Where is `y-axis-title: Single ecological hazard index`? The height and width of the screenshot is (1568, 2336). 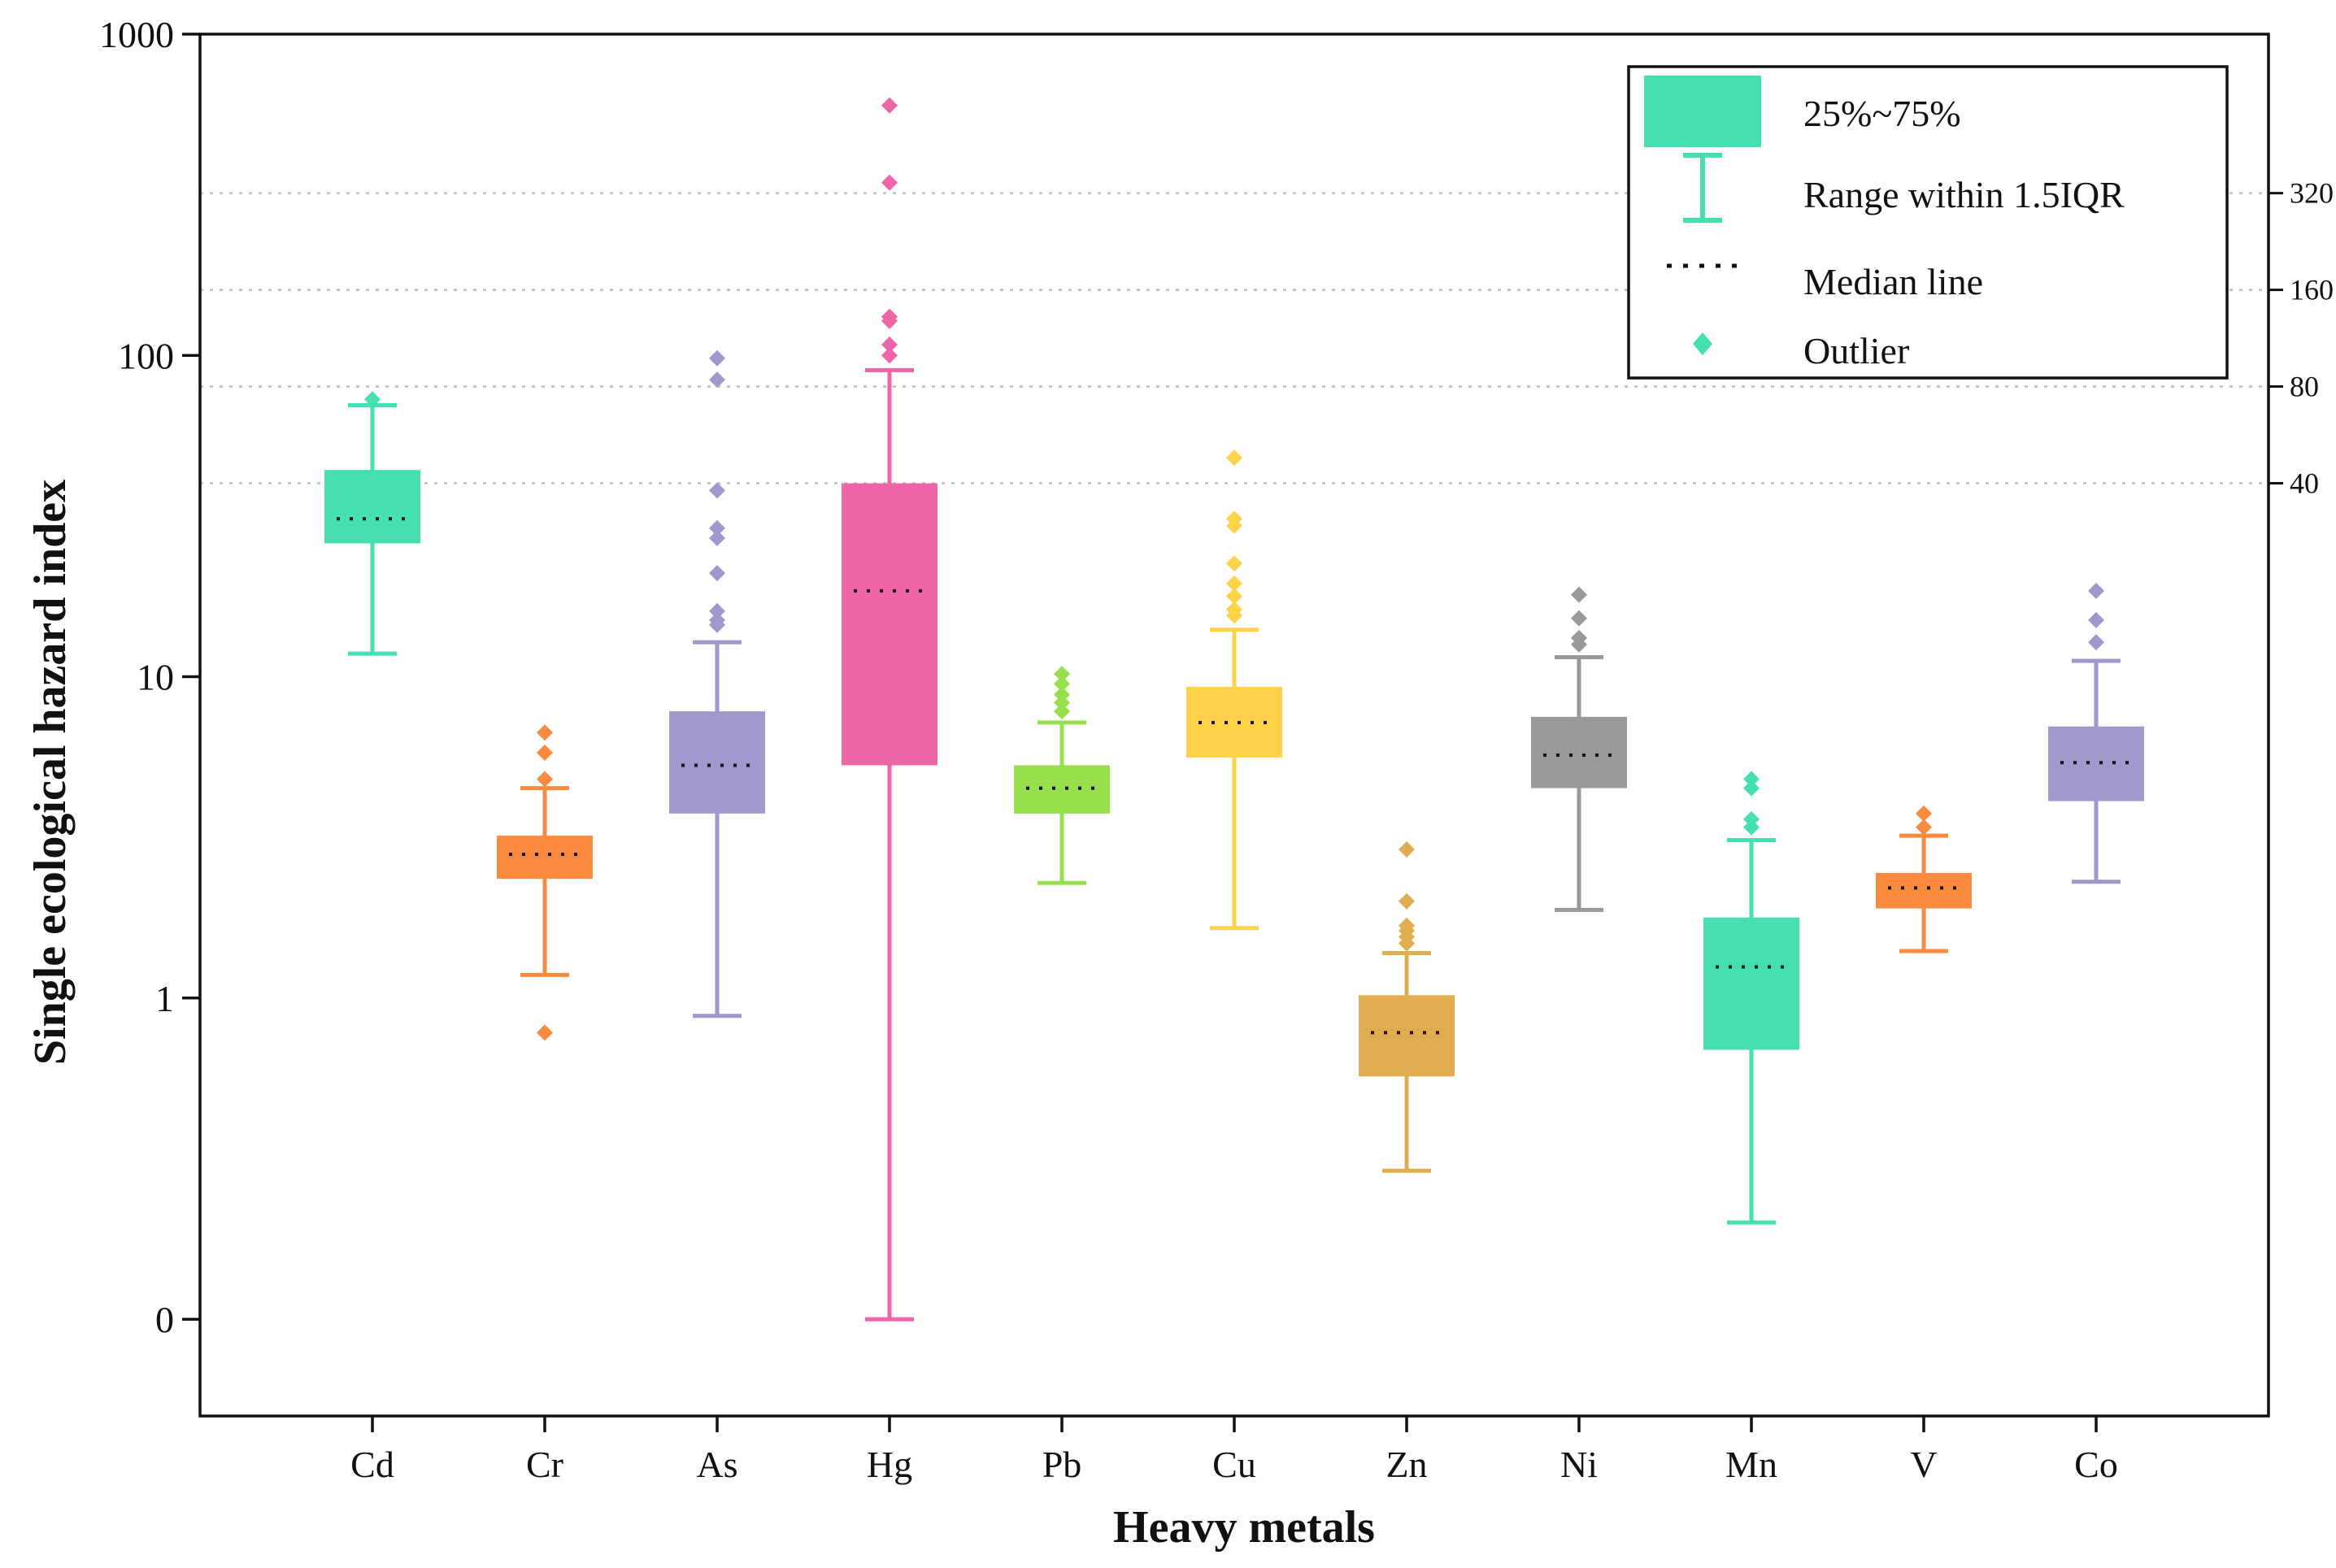
y-axis-title: Single ecological hazard index is located at coordinates (50, 772).